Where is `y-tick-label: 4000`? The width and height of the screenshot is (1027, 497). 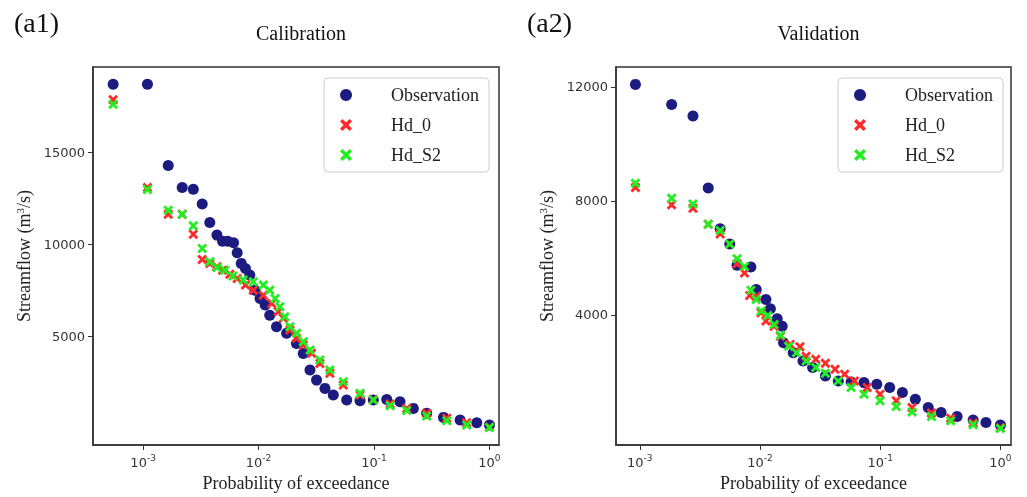 y-tick-label: 4000 is located at coordinates (591, 315).